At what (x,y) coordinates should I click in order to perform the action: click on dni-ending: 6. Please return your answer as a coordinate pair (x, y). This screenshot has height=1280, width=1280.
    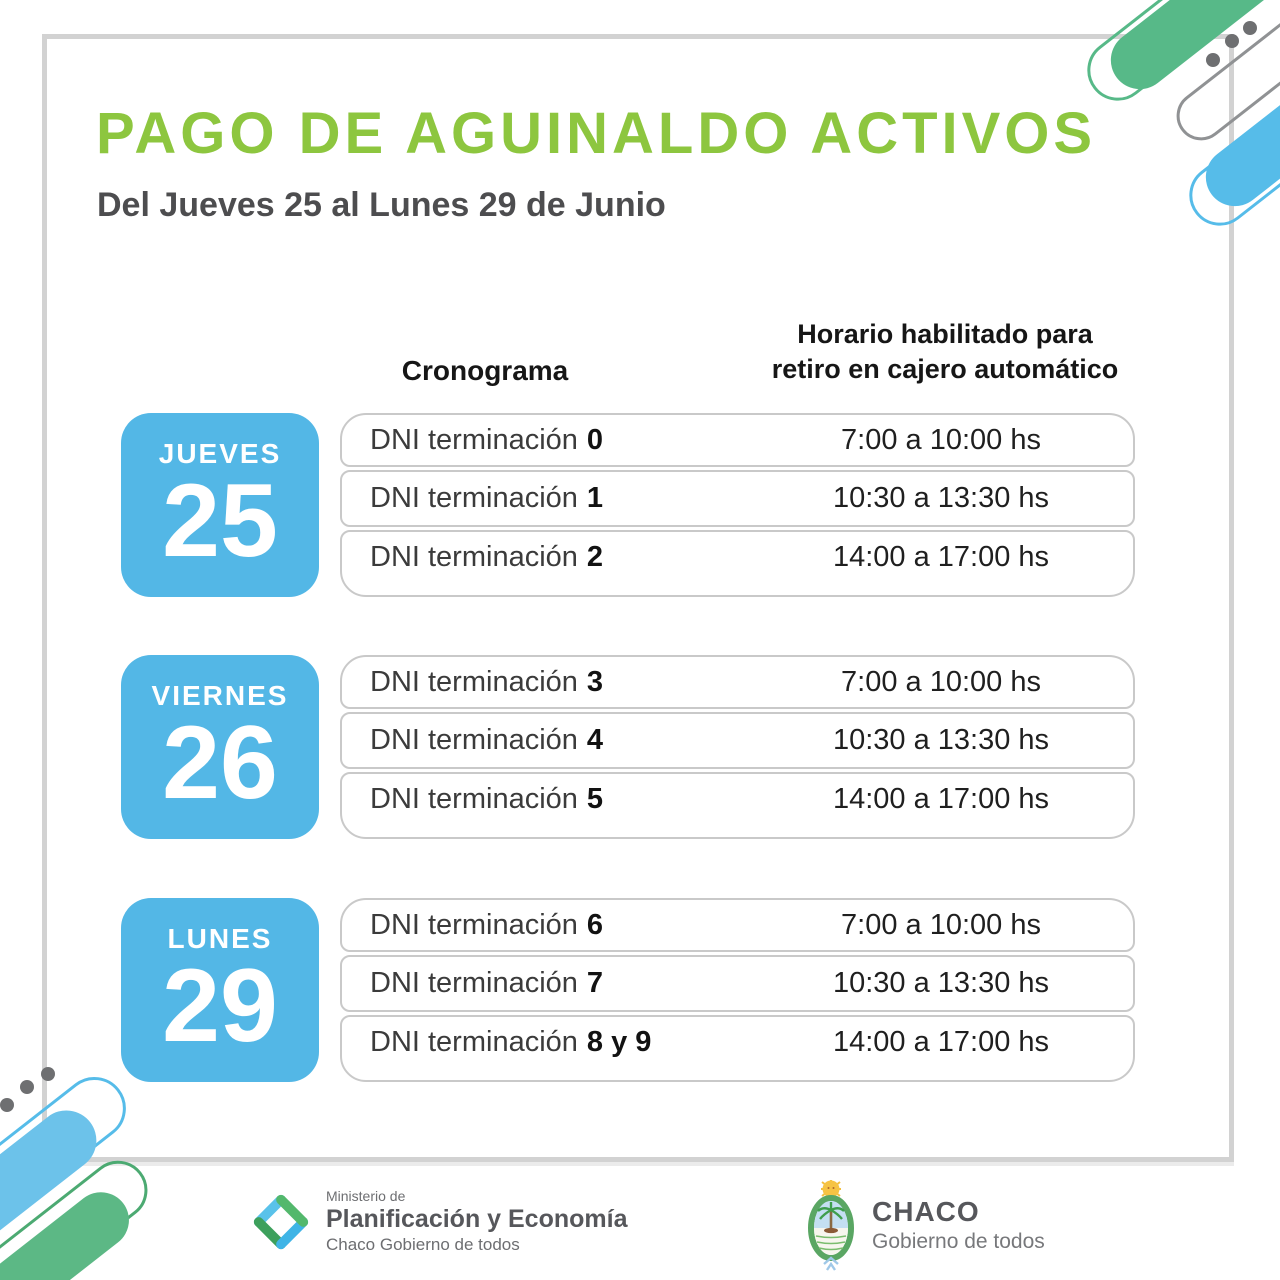
    Looking at the image, I should click on (595, 924).